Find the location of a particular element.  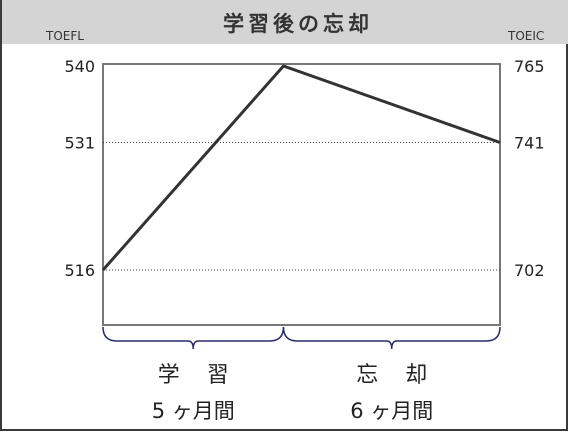

period-duration: 5 ヶ月間 is located at coordinates (193, 411).